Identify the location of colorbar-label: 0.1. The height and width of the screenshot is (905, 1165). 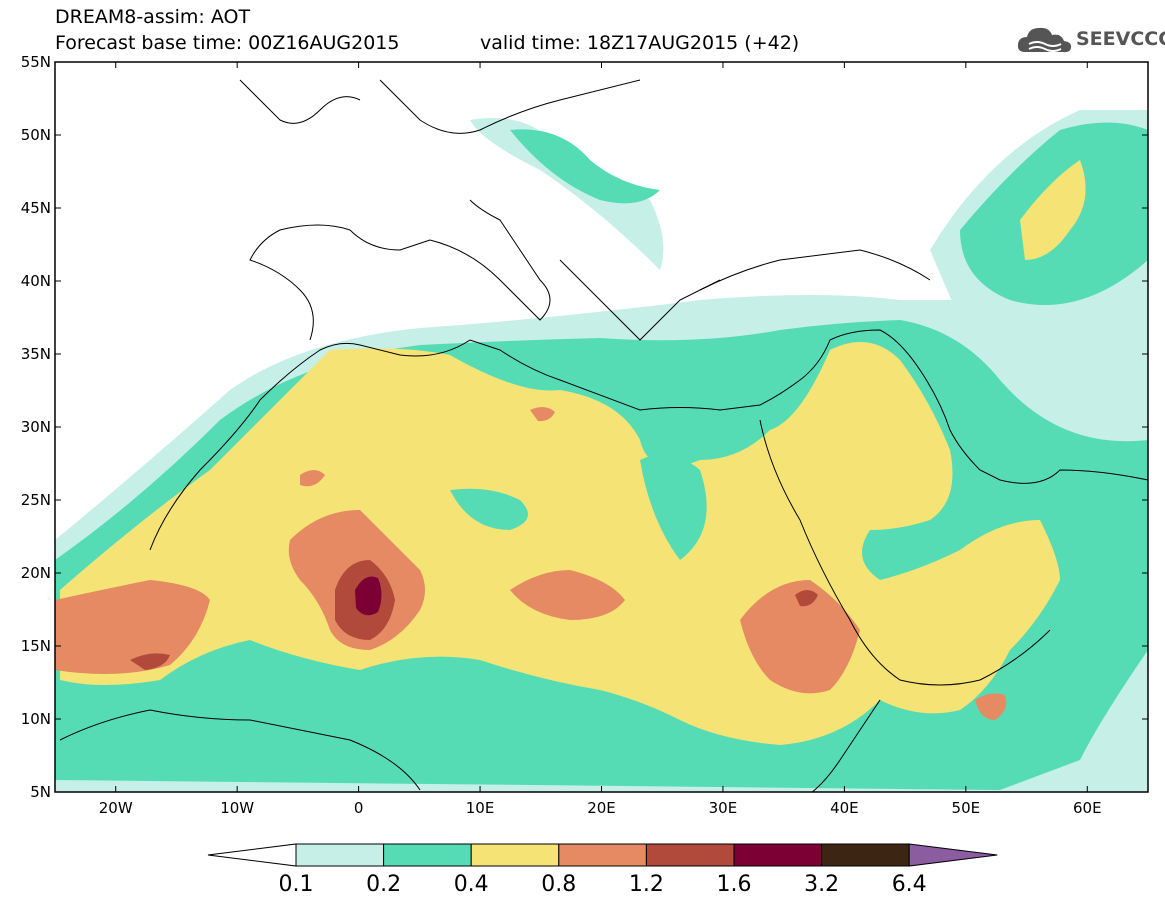
(296, 884).